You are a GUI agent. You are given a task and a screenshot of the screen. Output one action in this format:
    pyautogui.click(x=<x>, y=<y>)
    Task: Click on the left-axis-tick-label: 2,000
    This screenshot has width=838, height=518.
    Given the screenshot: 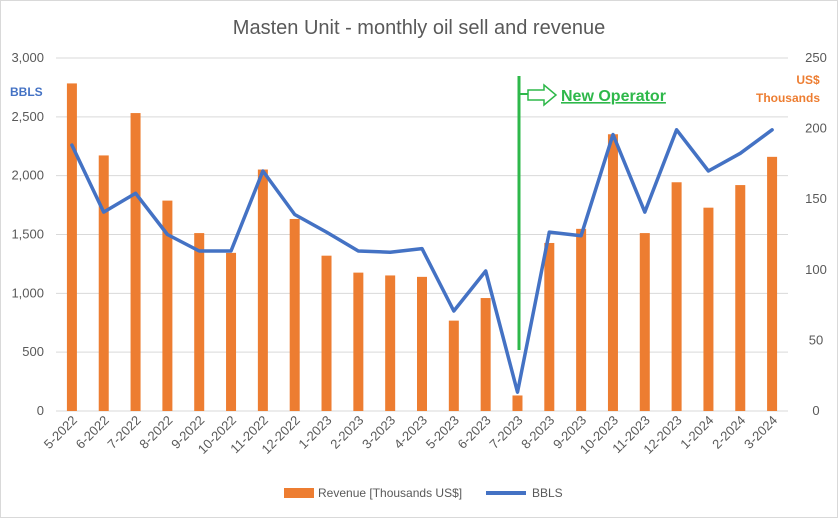 What is the action you would take?
    pyautogui.click(x=27, y=175)
    